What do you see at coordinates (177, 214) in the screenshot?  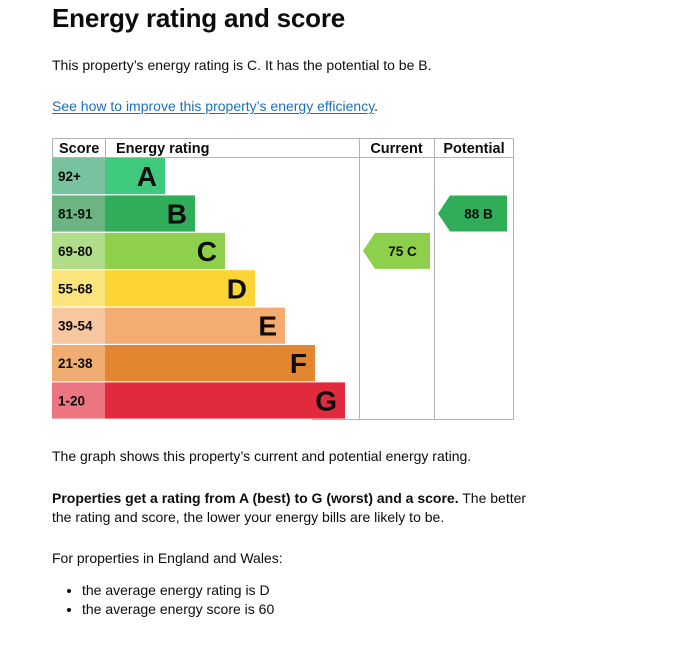 I see `rating-letter-b: B` at bounding box center [177, 214].